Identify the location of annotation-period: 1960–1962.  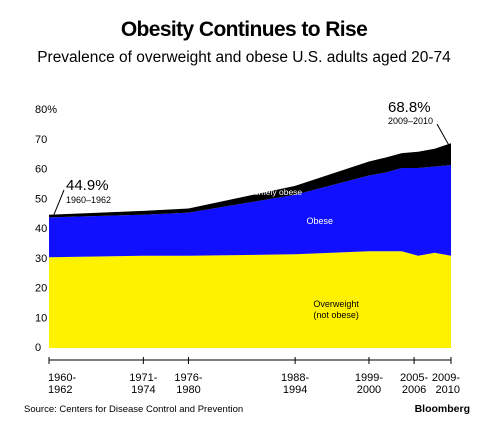
(88, 200).